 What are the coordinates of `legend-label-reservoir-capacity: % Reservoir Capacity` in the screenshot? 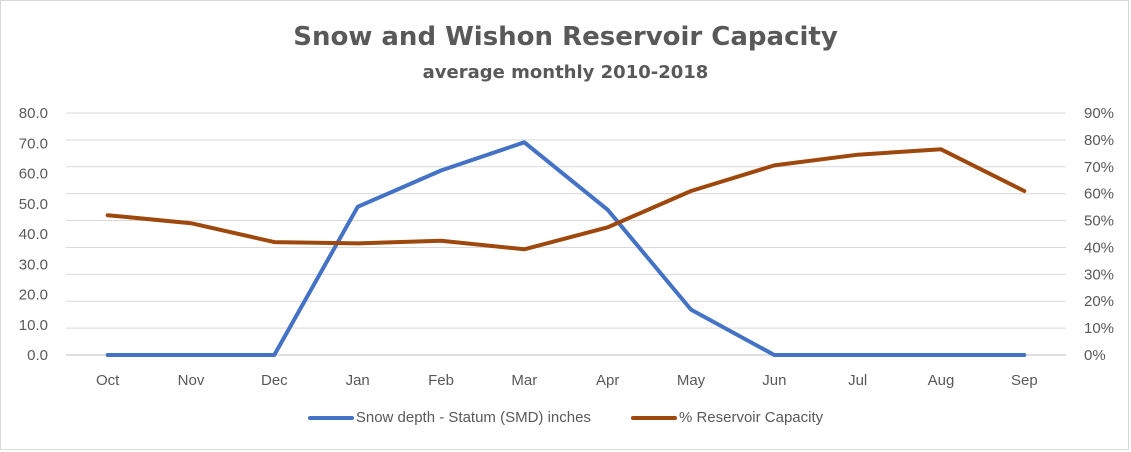 It's located at (751, 417).